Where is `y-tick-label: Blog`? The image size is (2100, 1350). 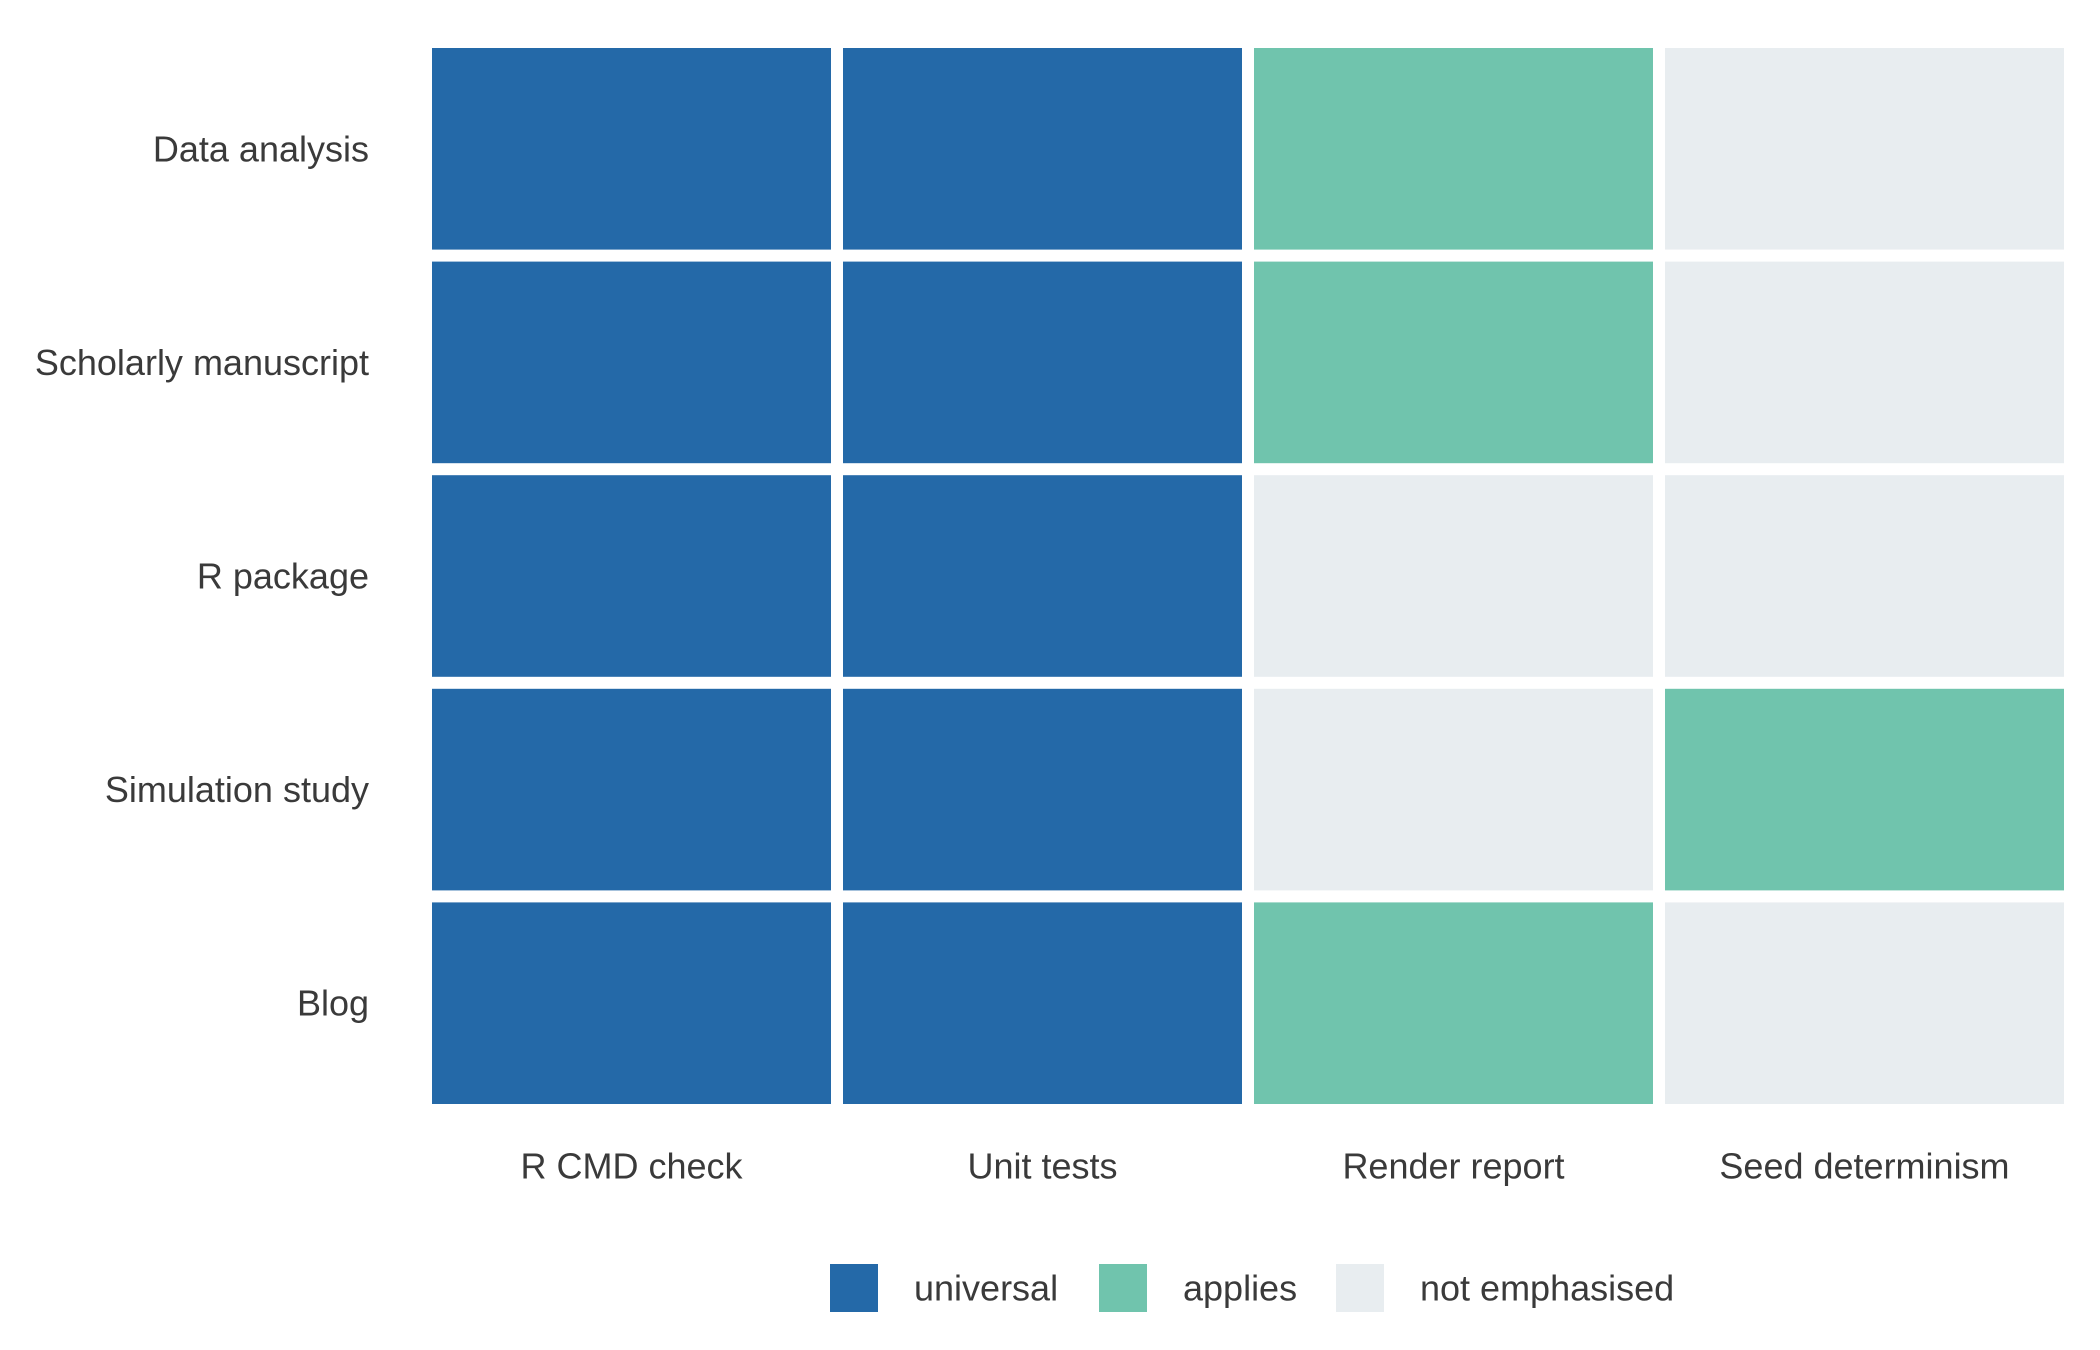
y-tick-label: Blog is located at coordinates (333, 1003).